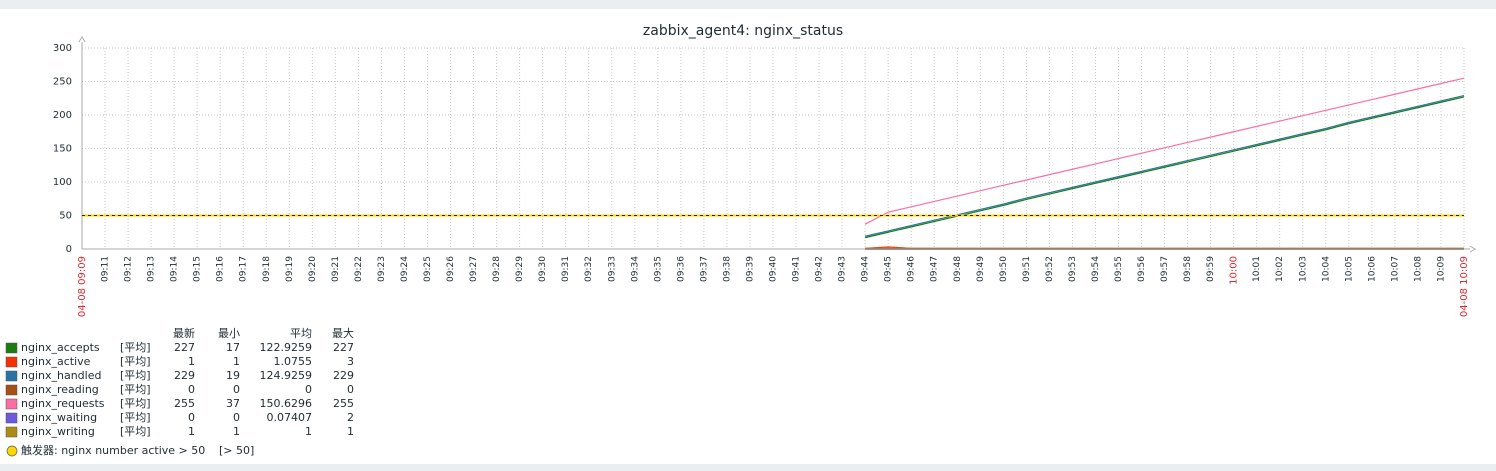 This screenshot has height=471, width=1496. Describe the element at coordinates (748, 4) in the screenshot. I see `top-band` at that location.